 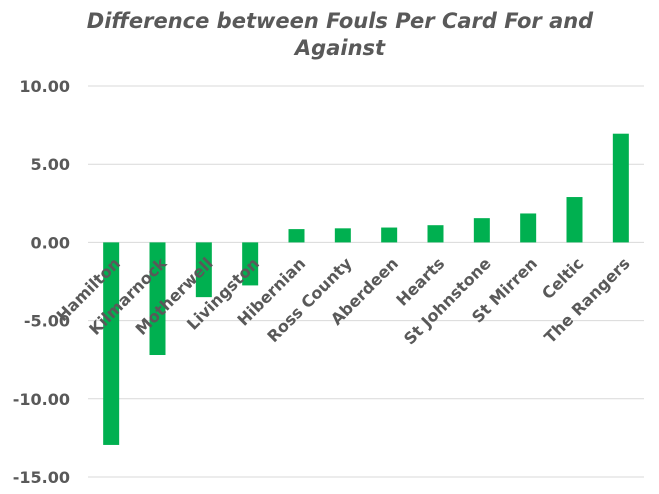 What do you see at coordinates (50, 242) in the screenshot?
I see `y-tick-label: 0.00` at bounding box center [50, 242].